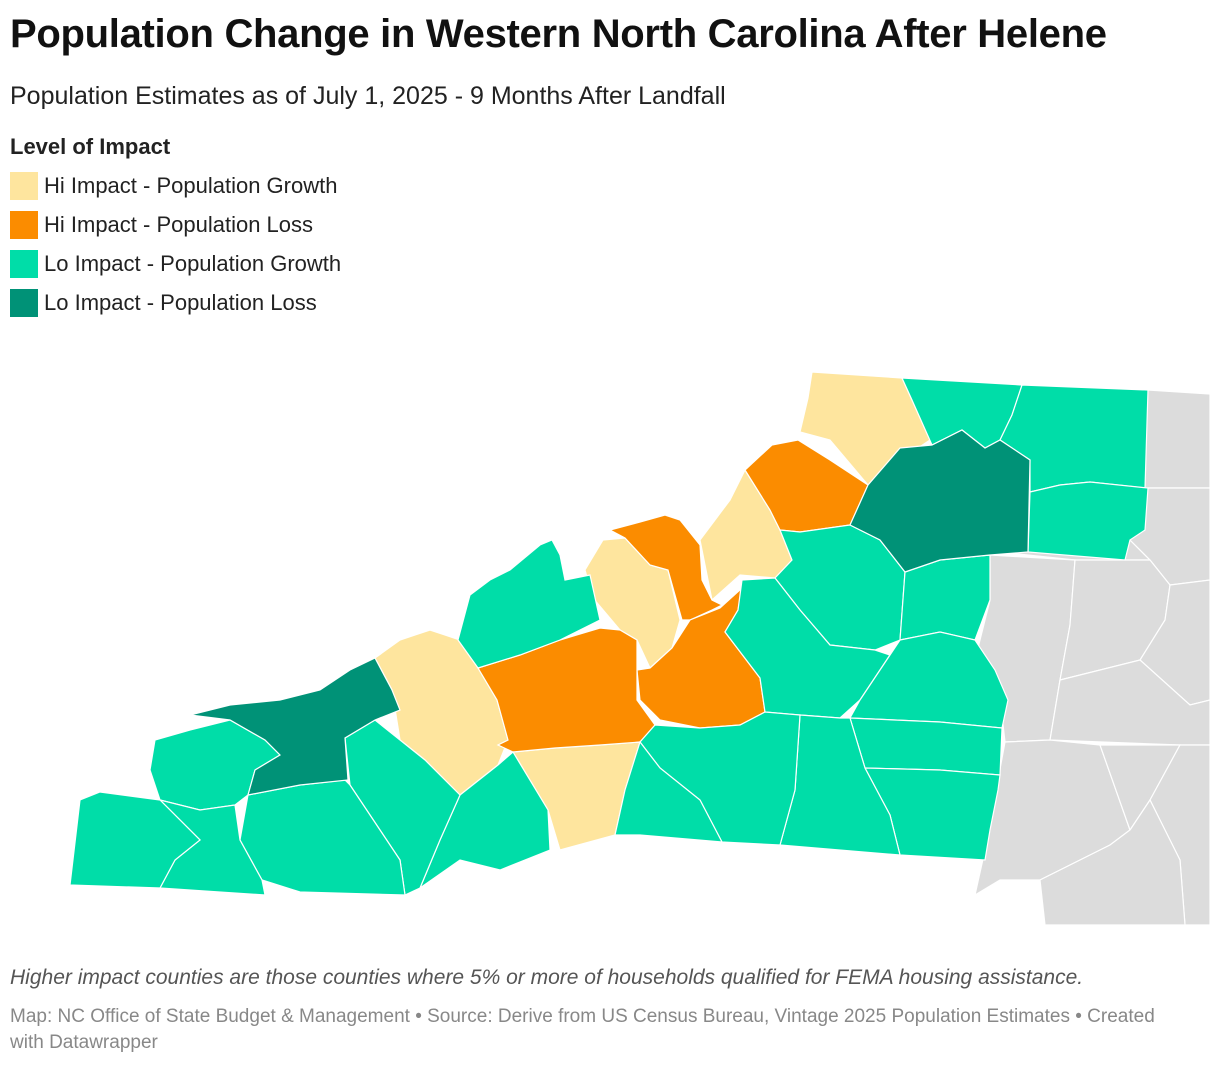 Image resolution: width=1220 pixels, height=1068 pixels. What do you see at coordinates (193, 263) in the screenshot?
I see `legend-label: Lo Impact - Population Growth` at bounding box center [193, 263].